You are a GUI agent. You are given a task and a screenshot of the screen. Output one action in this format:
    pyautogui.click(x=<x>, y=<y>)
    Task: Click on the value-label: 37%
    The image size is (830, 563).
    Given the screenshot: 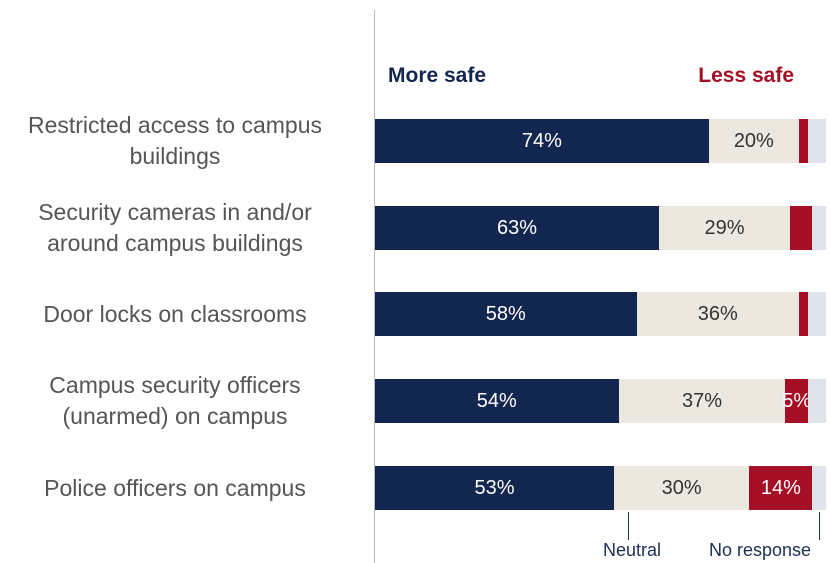 What is the action you would take?
    pyautogui.click(x=701, y=401)
    